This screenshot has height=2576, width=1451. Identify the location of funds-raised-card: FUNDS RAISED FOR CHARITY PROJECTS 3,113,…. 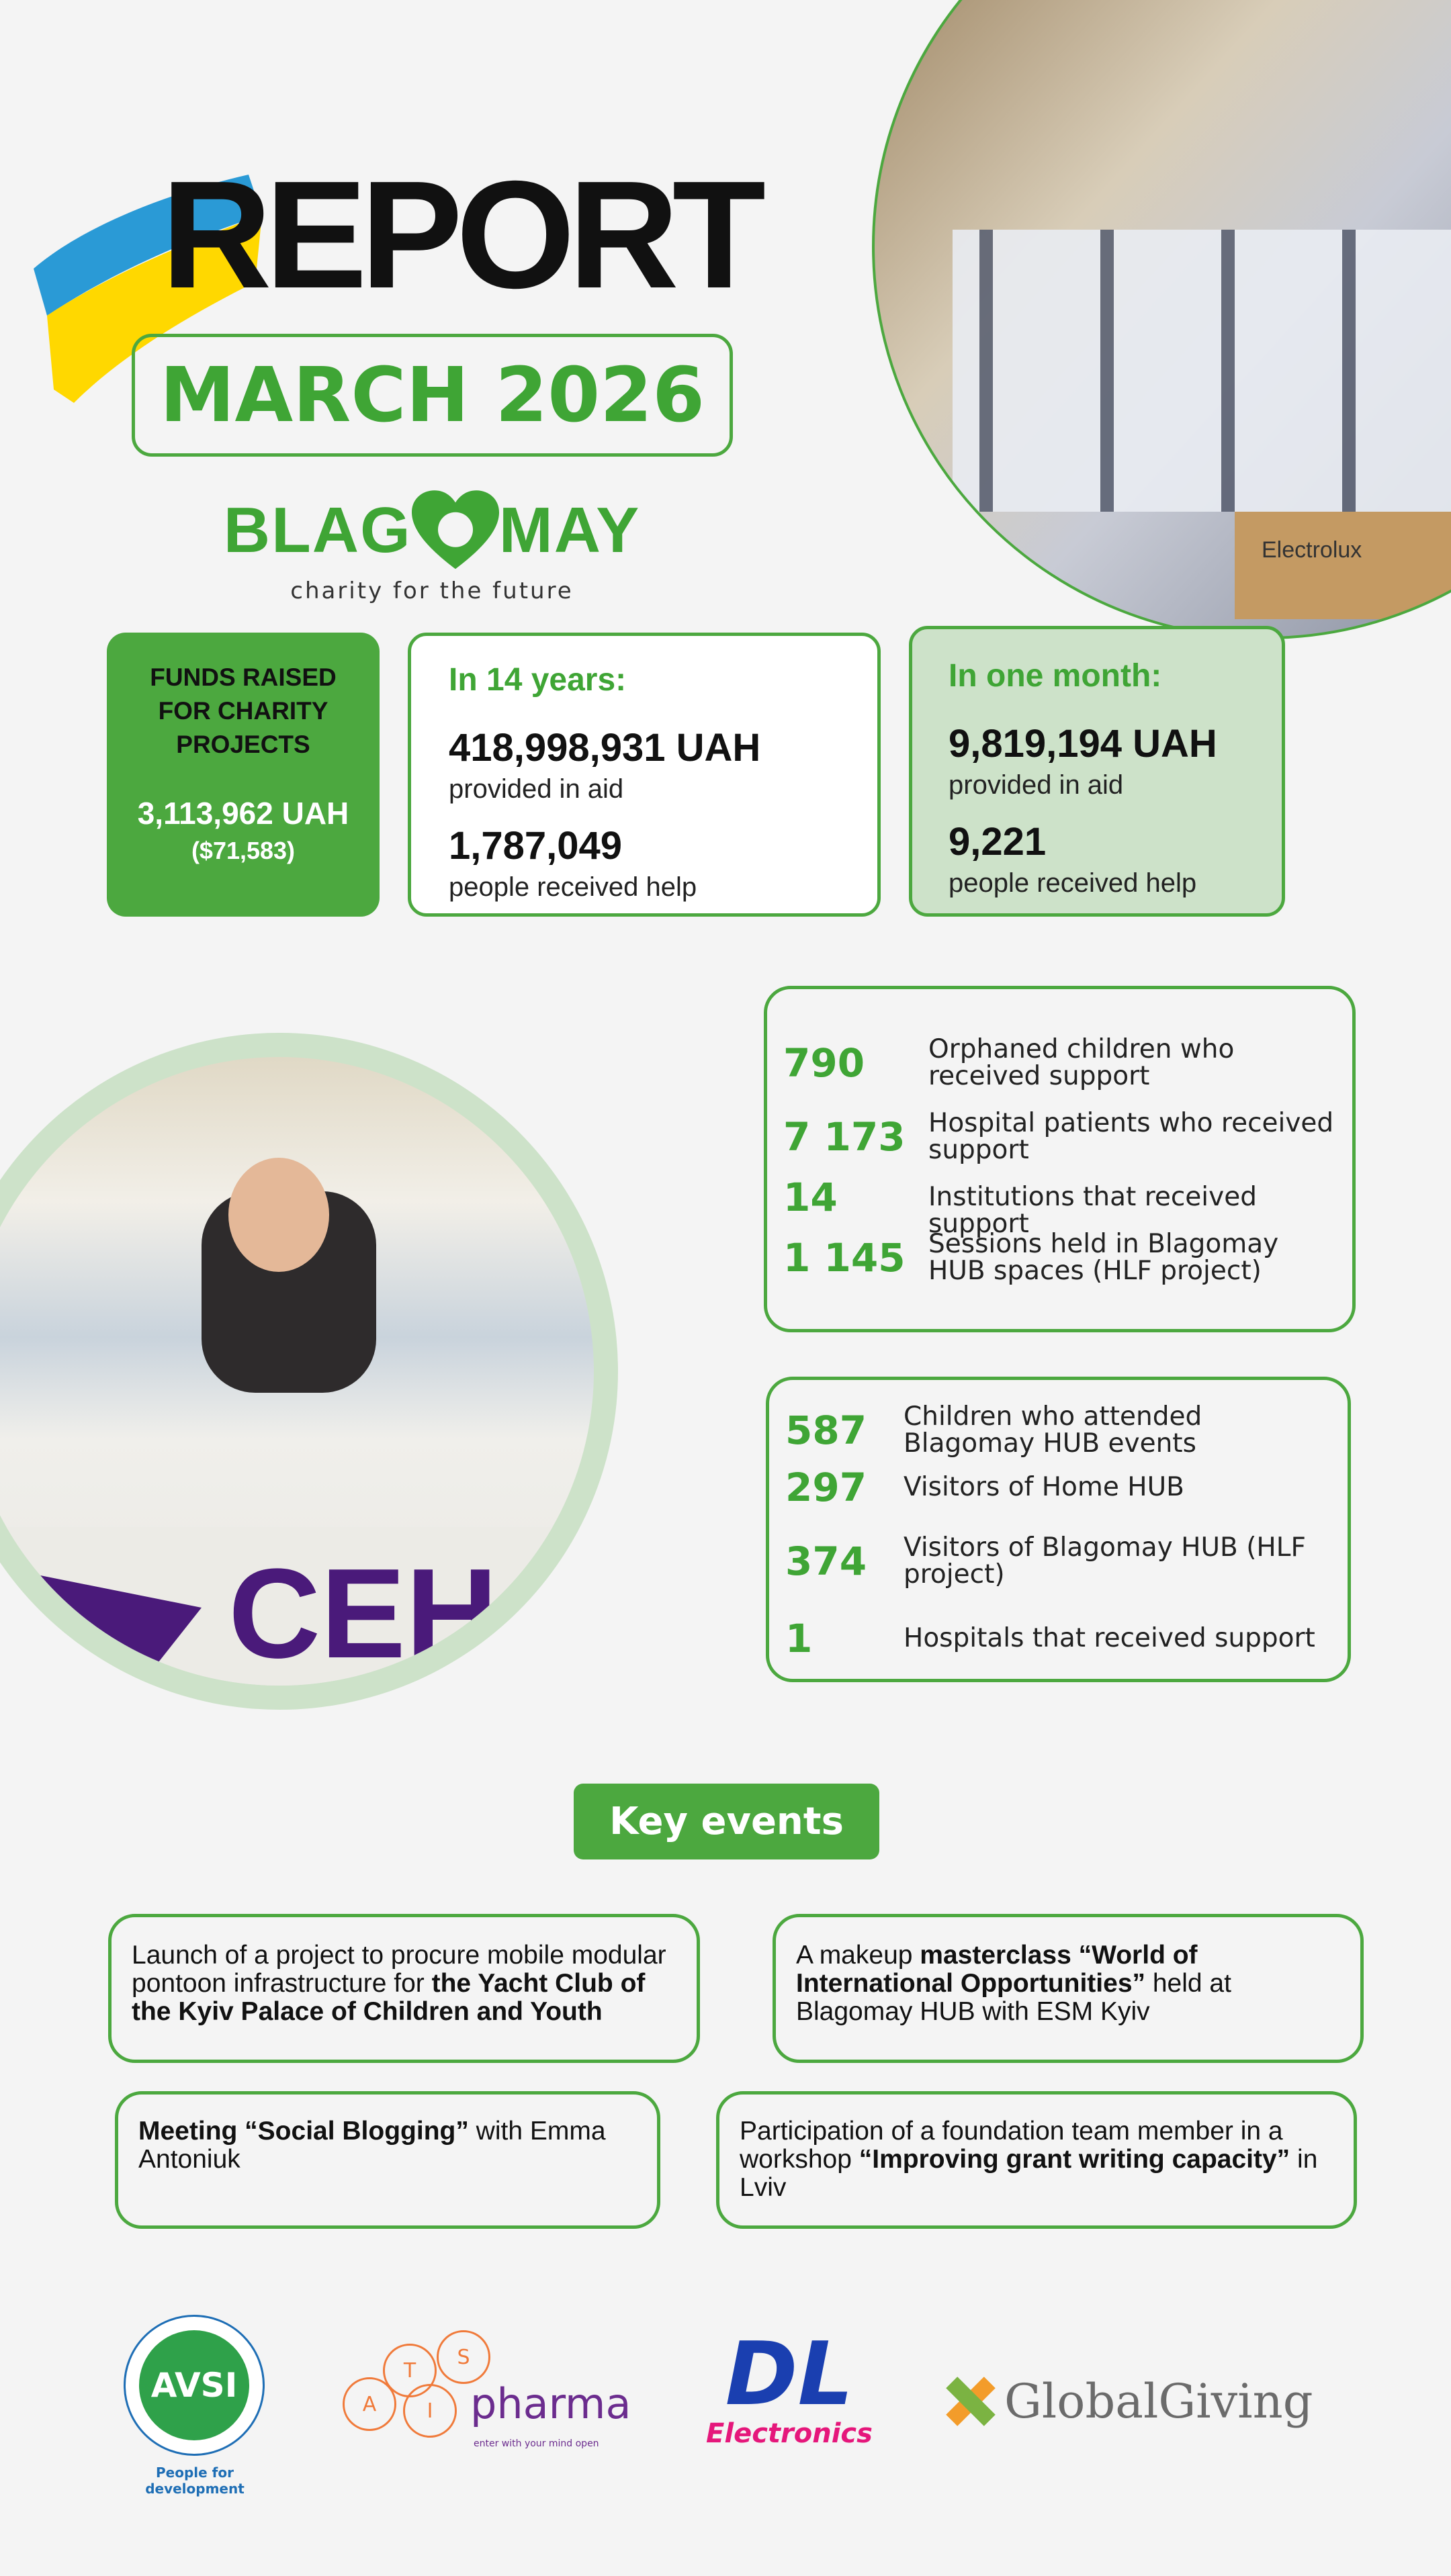
(243, 775).